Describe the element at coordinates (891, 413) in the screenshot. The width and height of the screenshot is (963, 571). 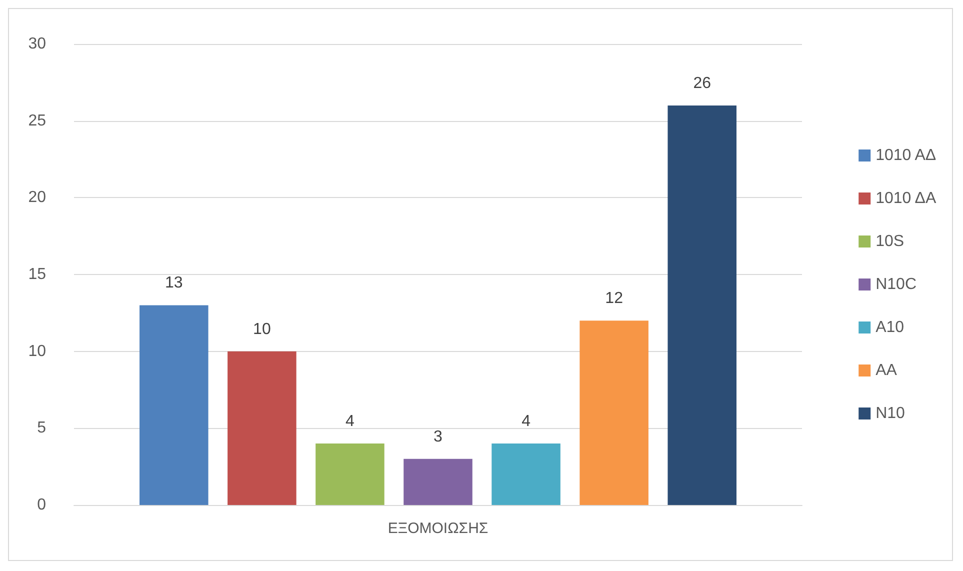
I see `legend-label: N10` at that location.